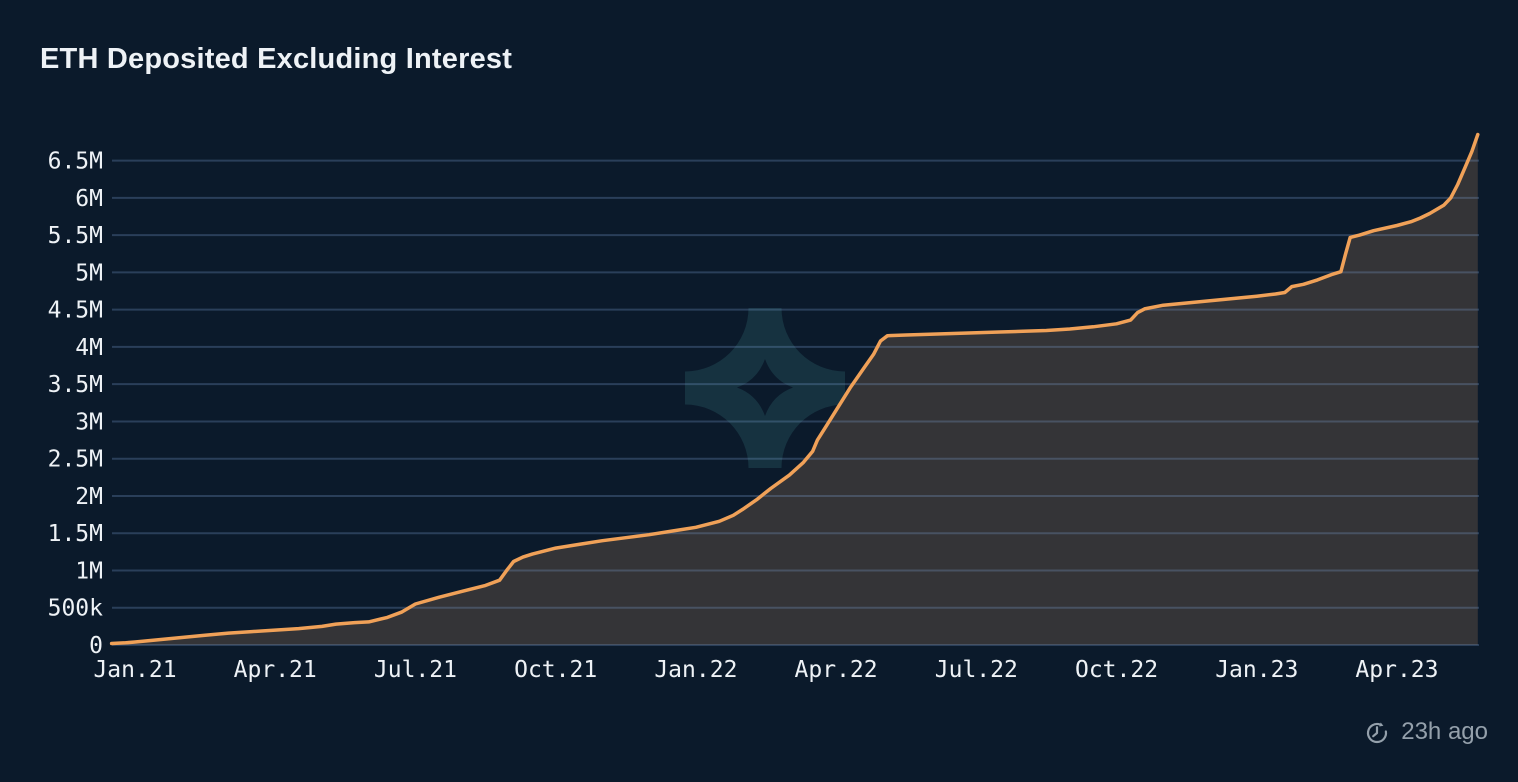 Image resolution: width=1518 pixels, height=782 pixels. Describe the element at coordinates (89, 273) in the screenshot. I see `y-tick-label: 5M` at that location.